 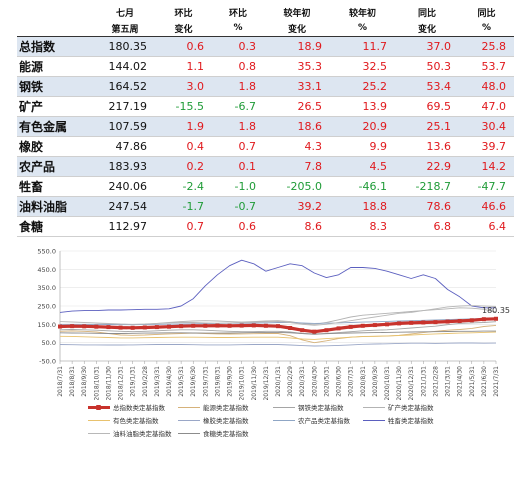 What do you see at coordinates (321, 408) in the screenshot?
I see `legend-label: 钢铁类定基指数` at bounding box center [321, 408].